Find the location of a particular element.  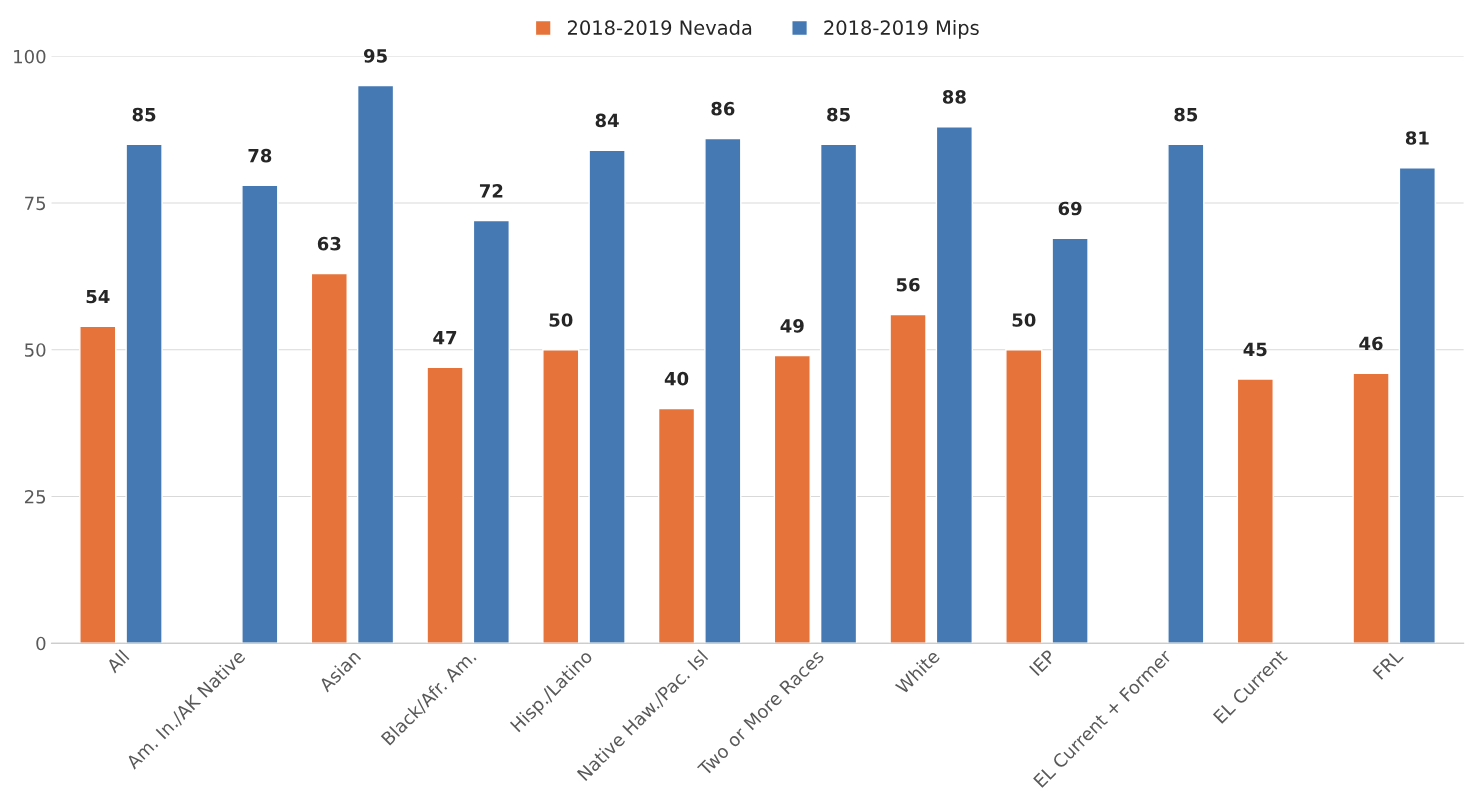

legend-label: 2018-2019 Mips is located at coordinates (901, 29).